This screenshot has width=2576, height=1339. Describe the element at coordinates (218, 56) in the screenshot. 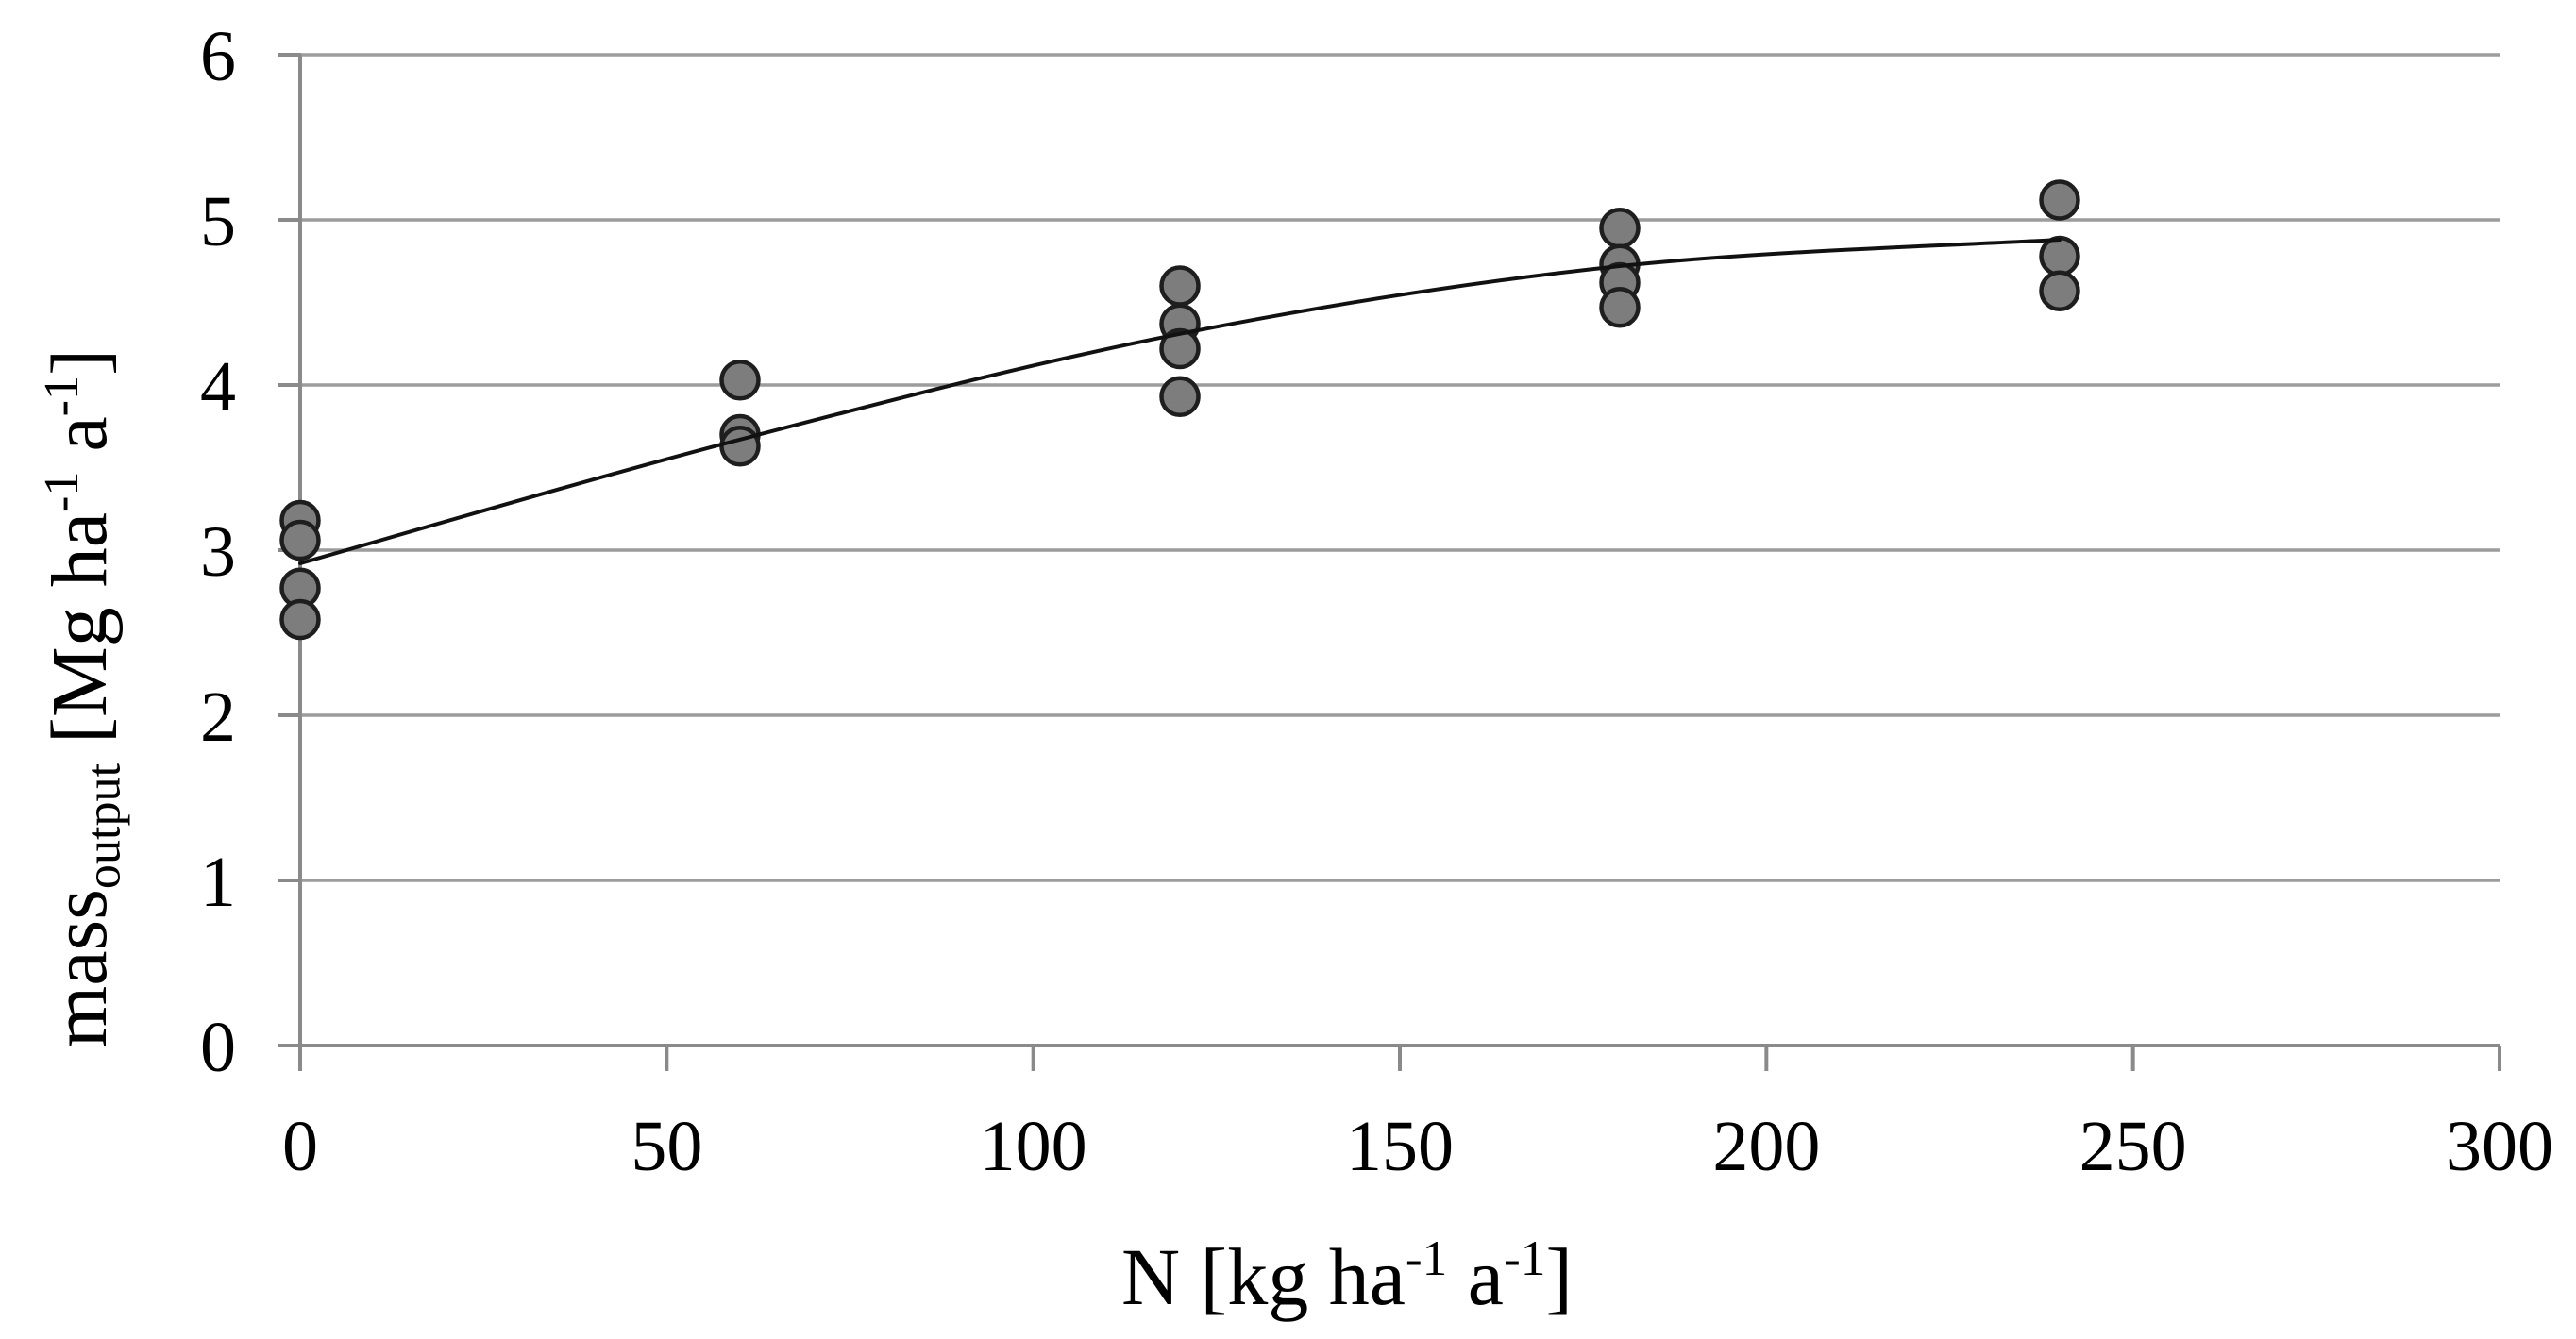

I see `y-tick-label: 6` at that location.